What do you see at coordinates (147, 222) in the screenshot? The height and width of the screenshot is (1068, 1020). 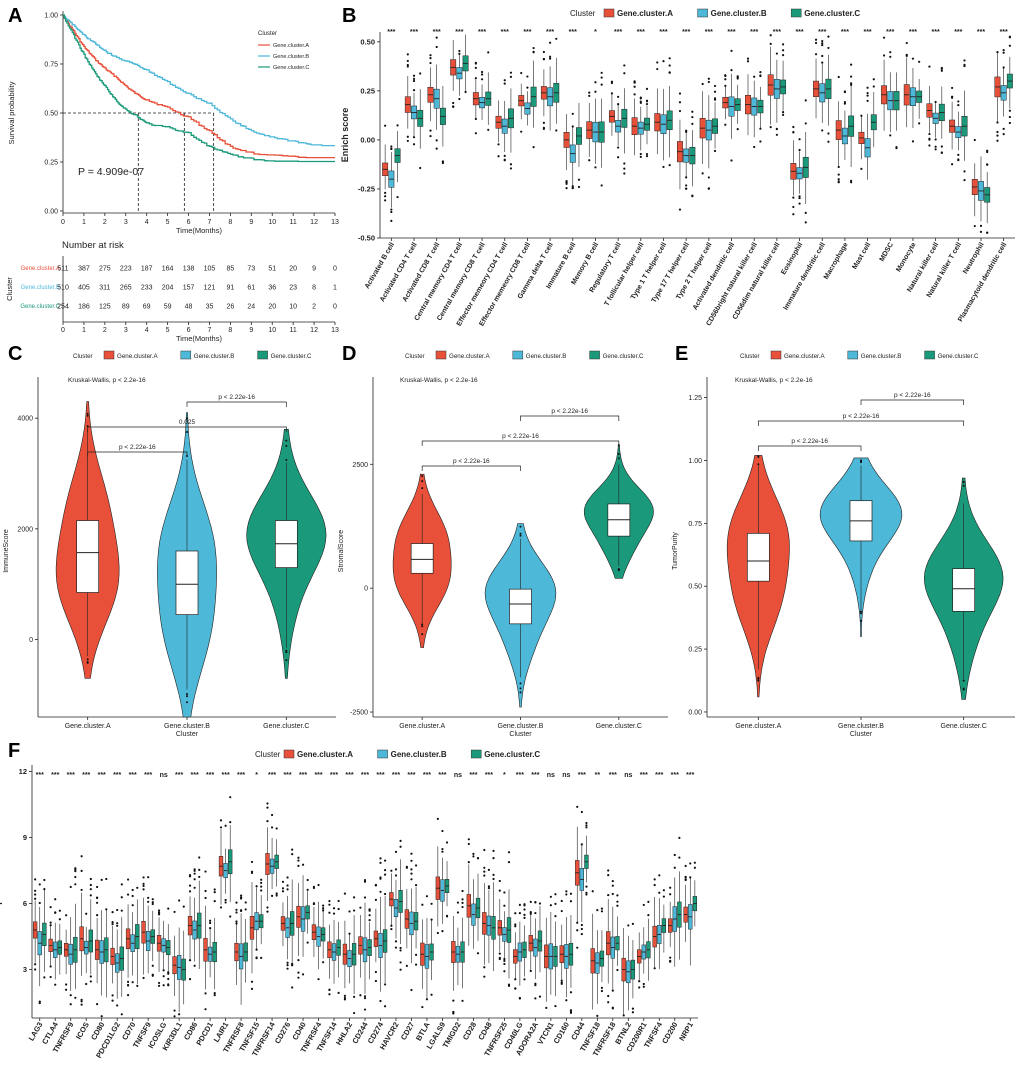 I see `km-x-tick-label: 4` at bounding box center [147, 222].